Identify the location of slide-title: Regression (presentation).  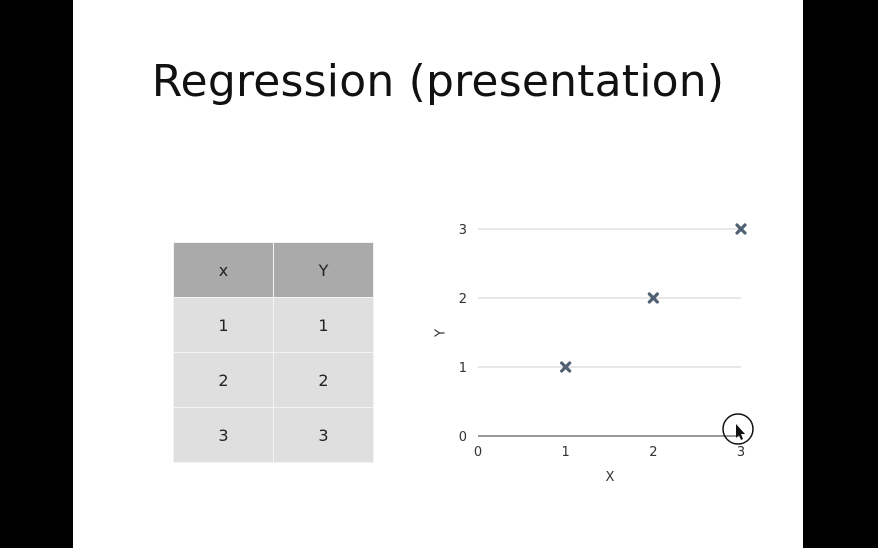
(438, 81).